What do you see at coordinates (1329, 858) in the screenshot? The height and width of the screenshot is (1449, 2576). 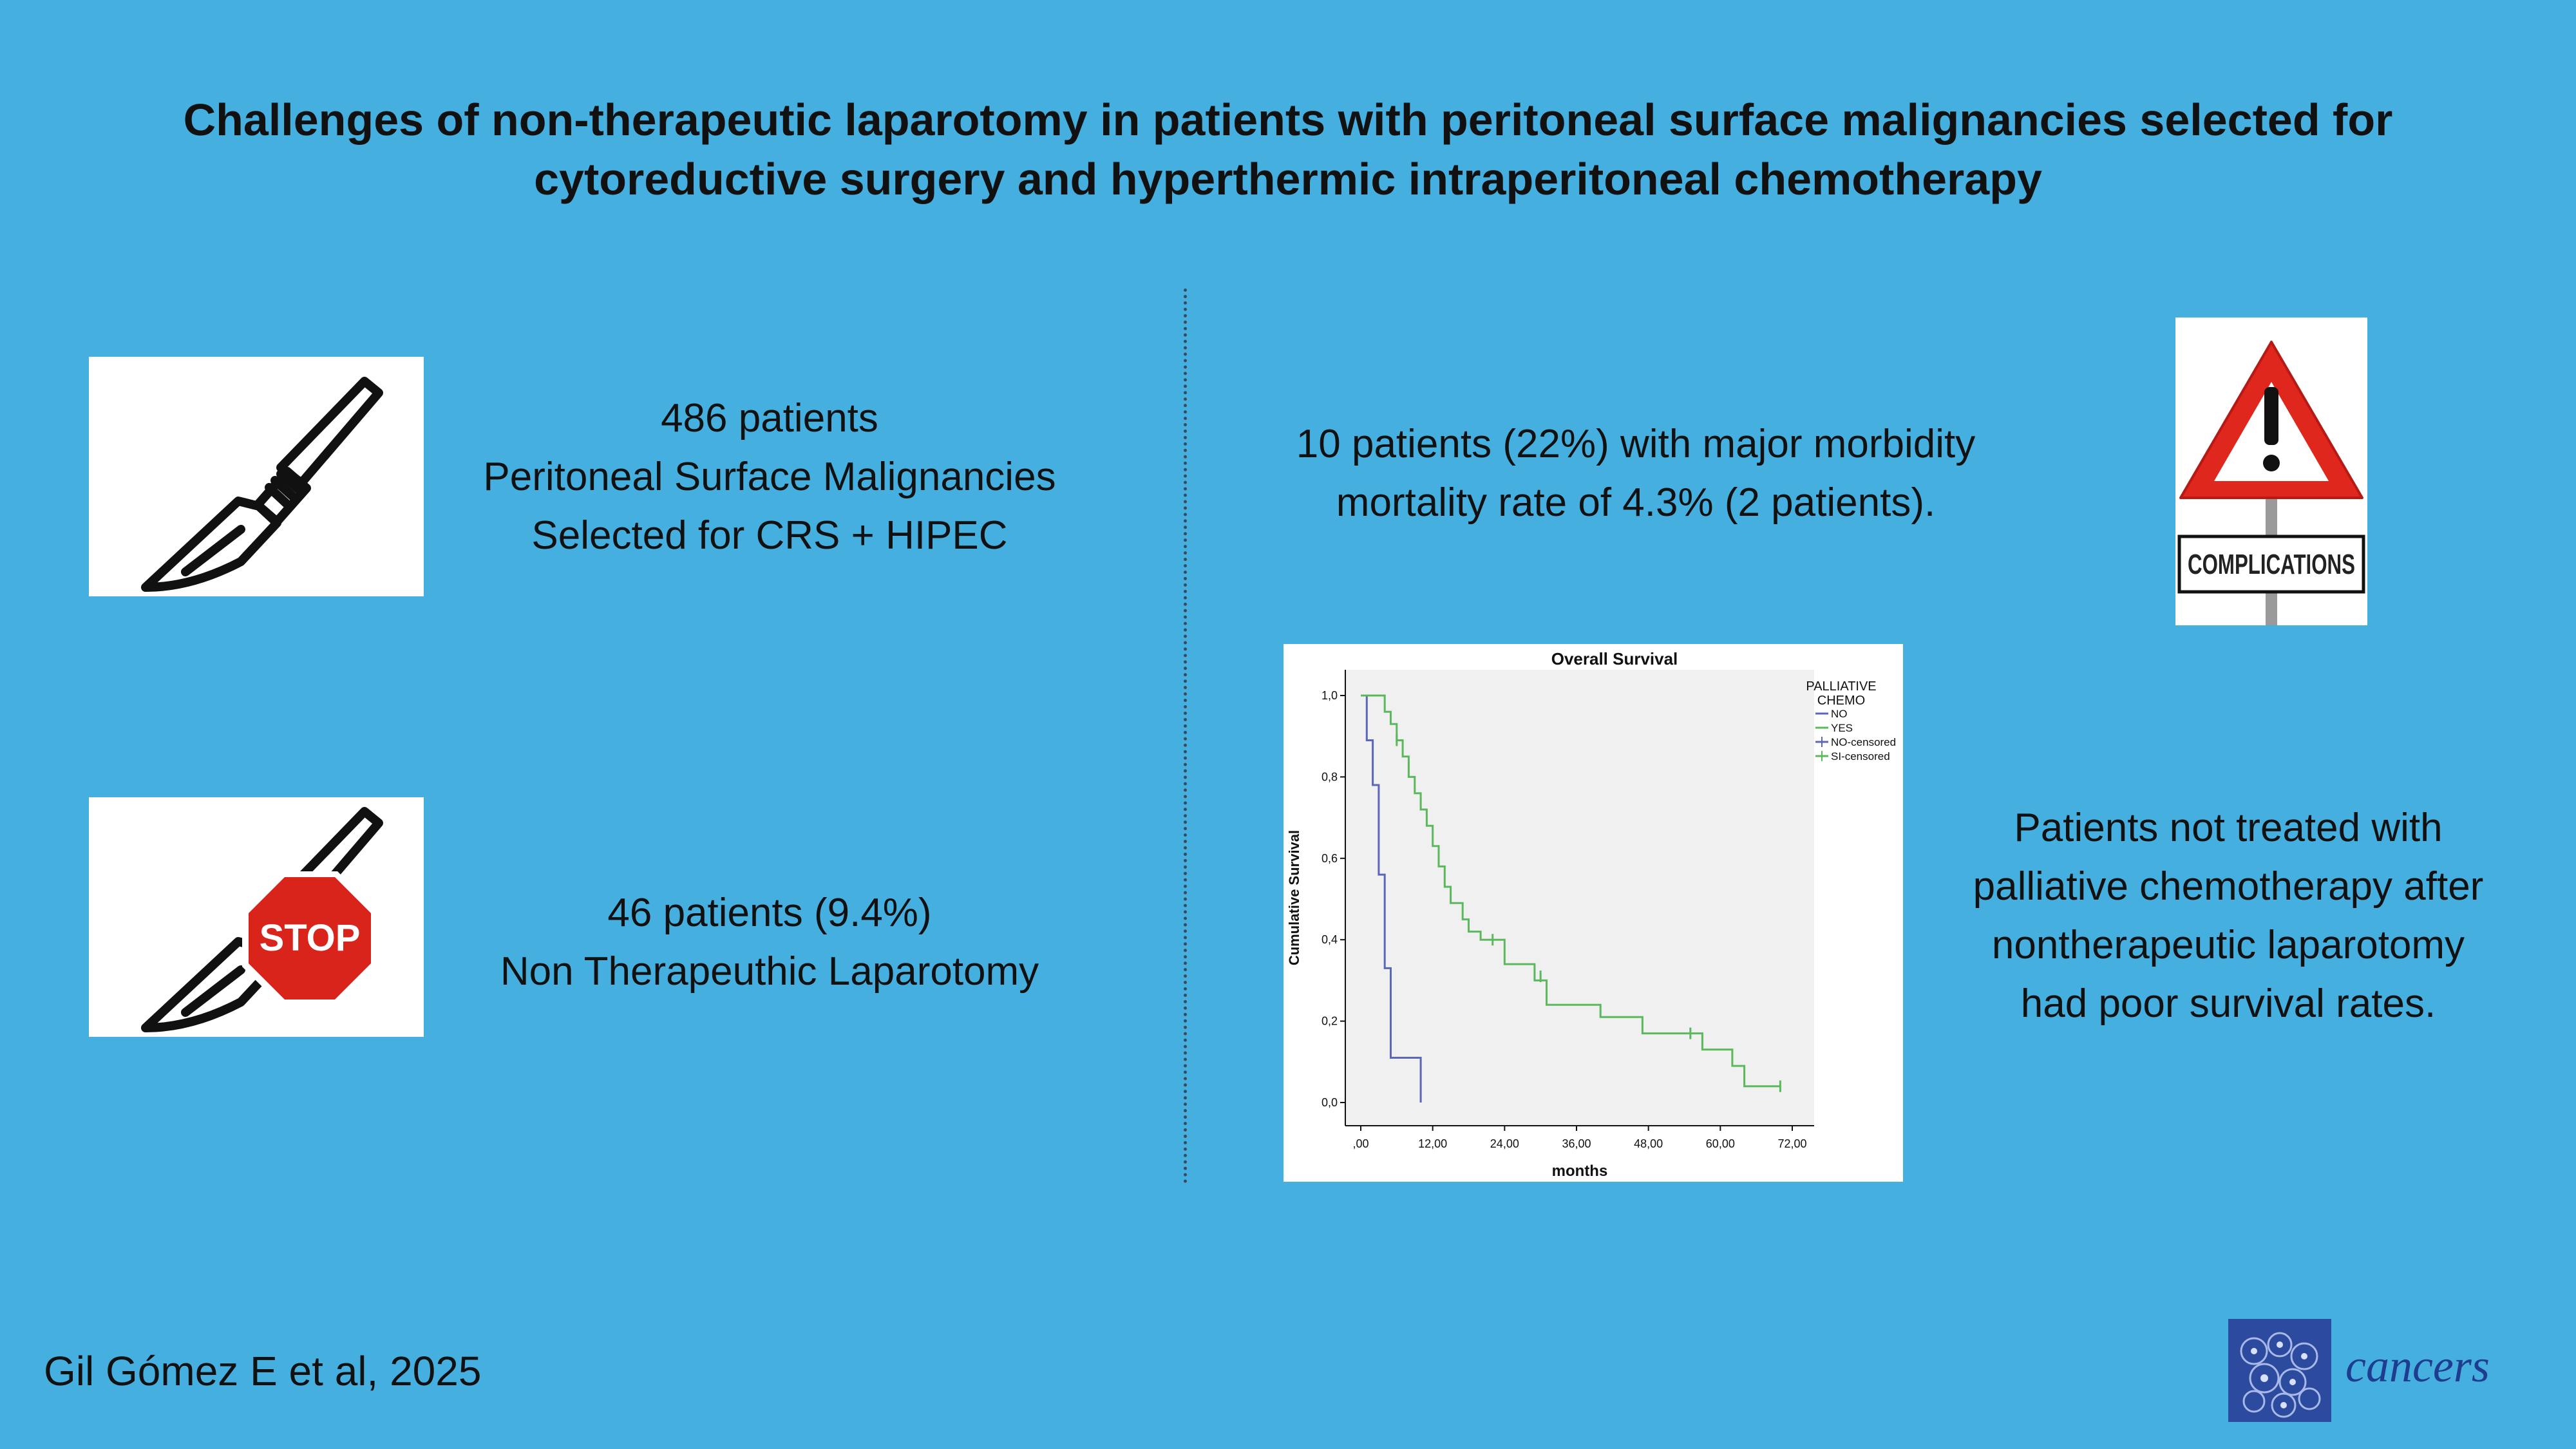 I see `y-tick-label: 0,6` at bounding box center [1329, 858].